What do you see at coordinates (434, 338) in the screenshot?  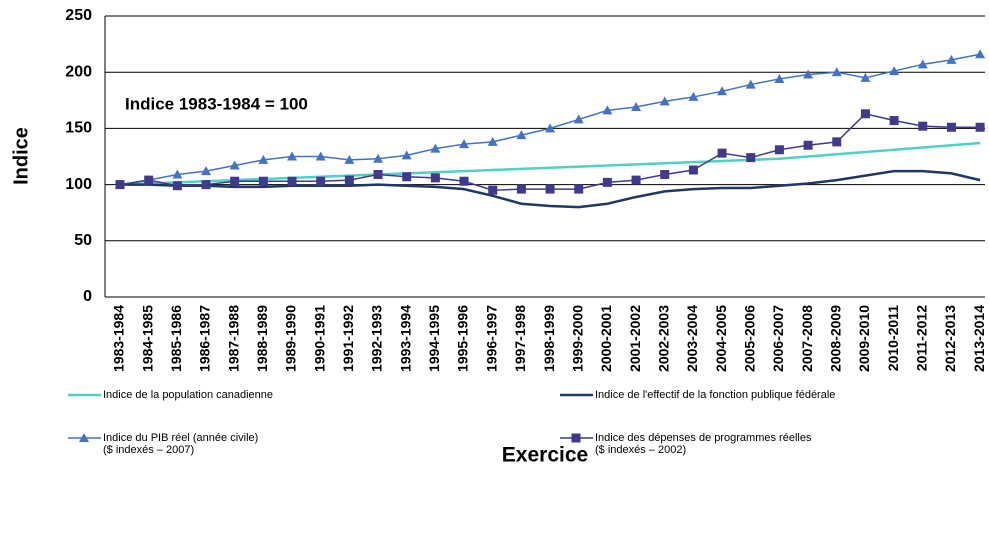 I see `x-tick-label: 1994-1995` at bounding box center [434, 338].